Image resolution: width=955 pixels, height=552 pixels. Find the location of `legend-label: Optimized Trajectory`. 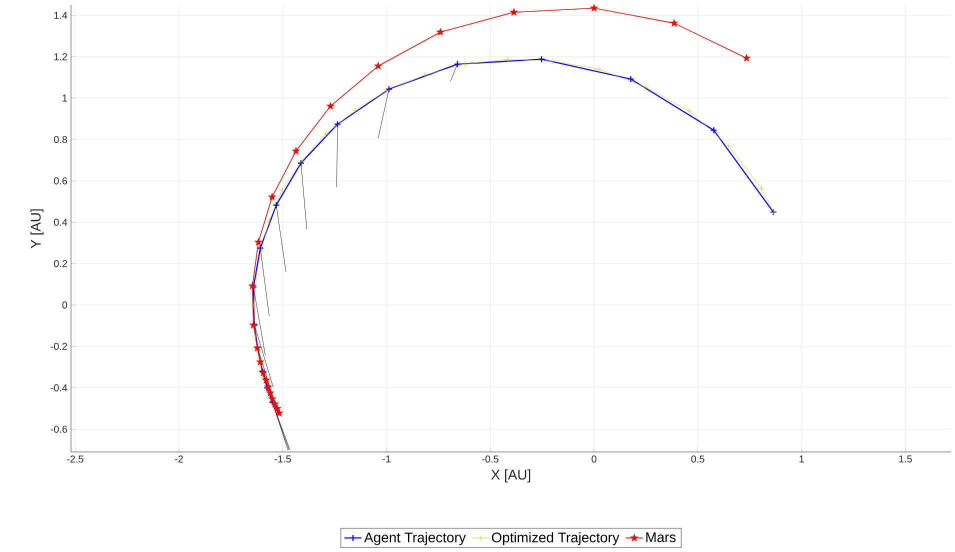

legend-label: Optimized Trajectory is located at coordinates (556, 539).